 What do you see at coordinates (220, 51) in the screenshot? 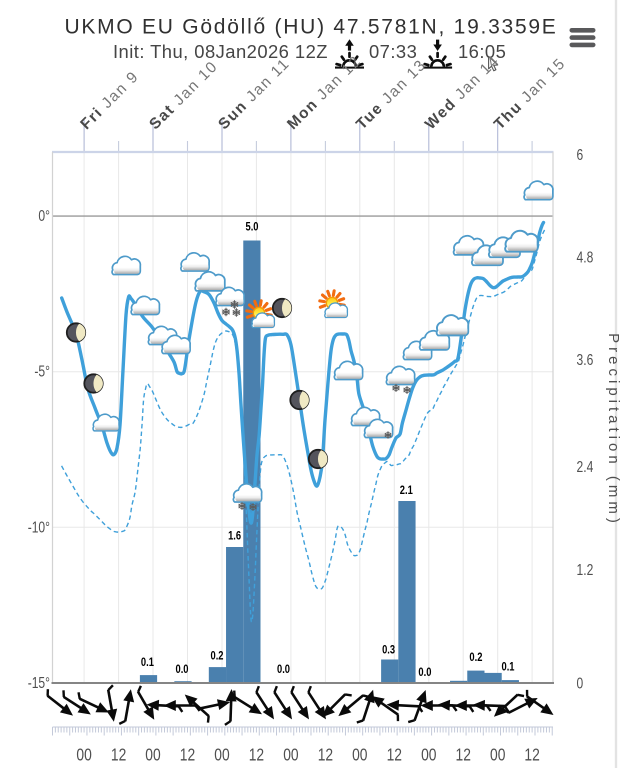
I see `svg-text: Init: Thu, 08Jan2026 12Z` at bounding box center [220, 51].